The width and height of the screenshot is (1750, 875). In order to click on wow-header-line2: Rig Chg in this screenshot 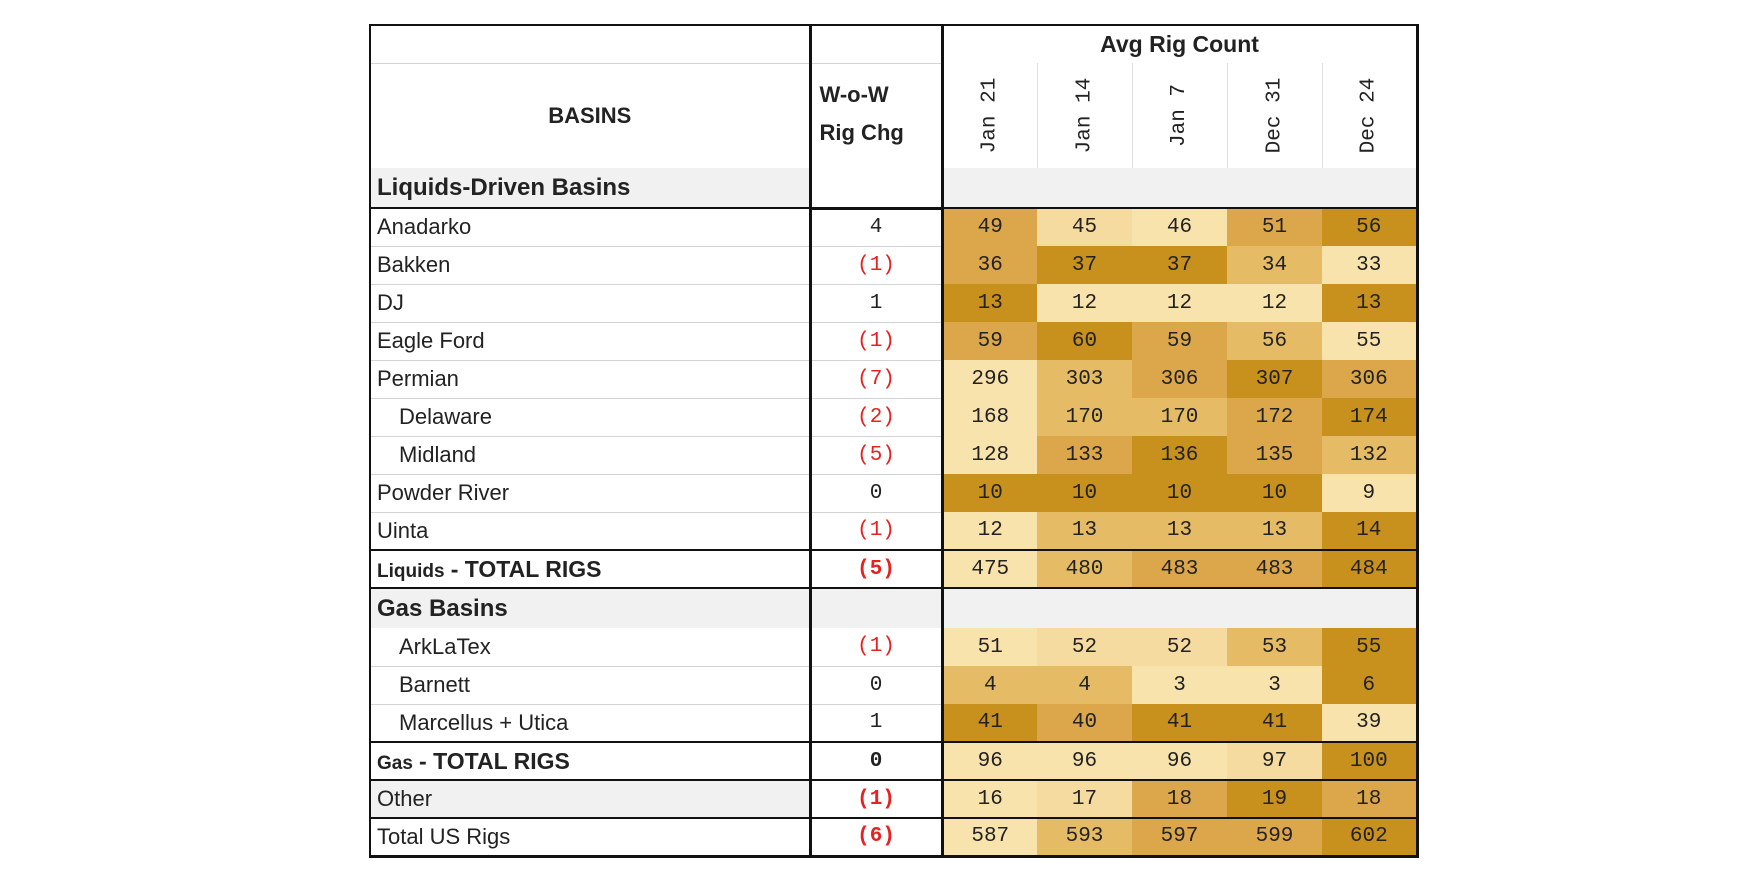, I will do `click(861, 132)`.